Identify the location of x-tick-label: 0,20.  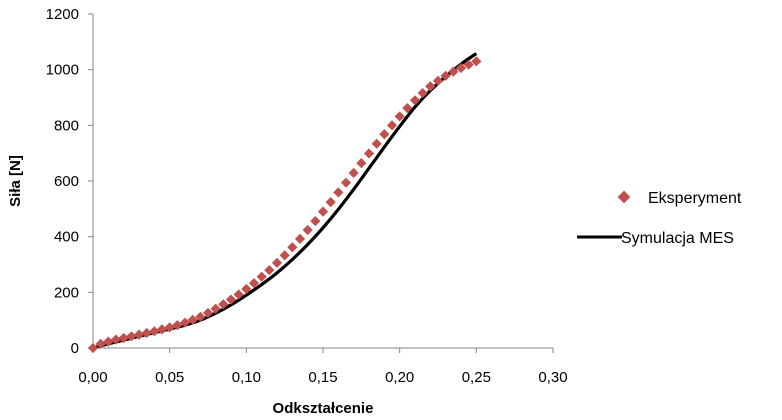
(399, 377).